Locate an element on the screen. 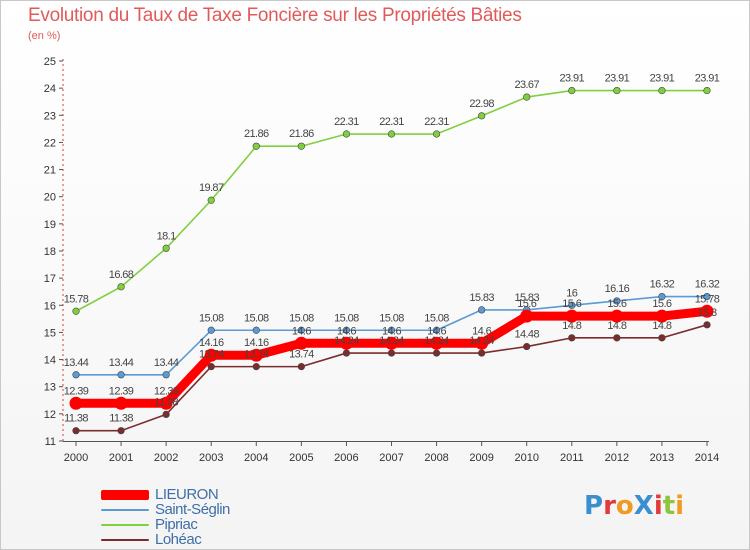  y-tick-label: 12 is located at coordinates (50, 415).